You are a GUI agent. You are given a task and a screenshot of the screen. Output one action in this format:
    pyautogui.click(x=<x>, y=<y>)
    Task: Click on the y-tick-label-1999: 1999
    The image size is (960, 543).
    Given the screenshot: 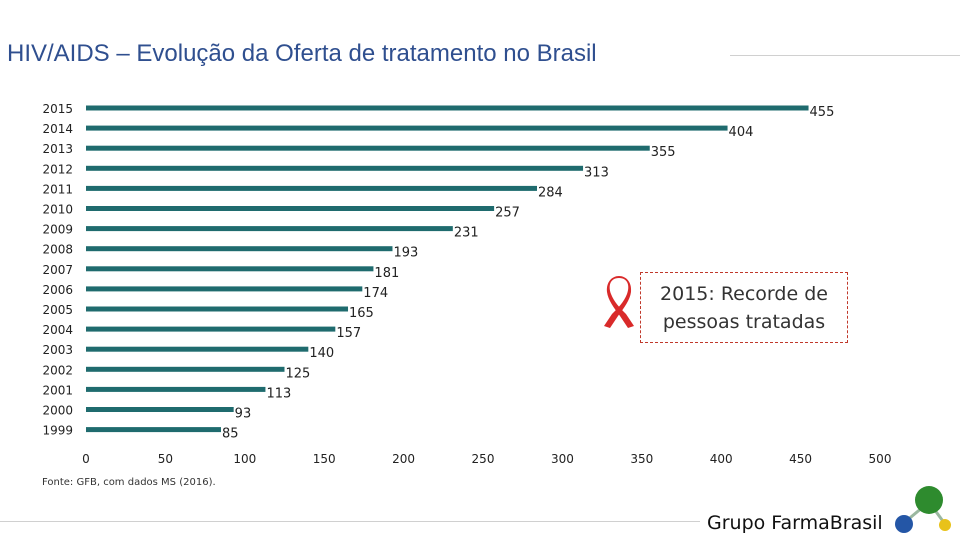 What is the action you would take?
    pyautogui.click(x=57, y=431)
    